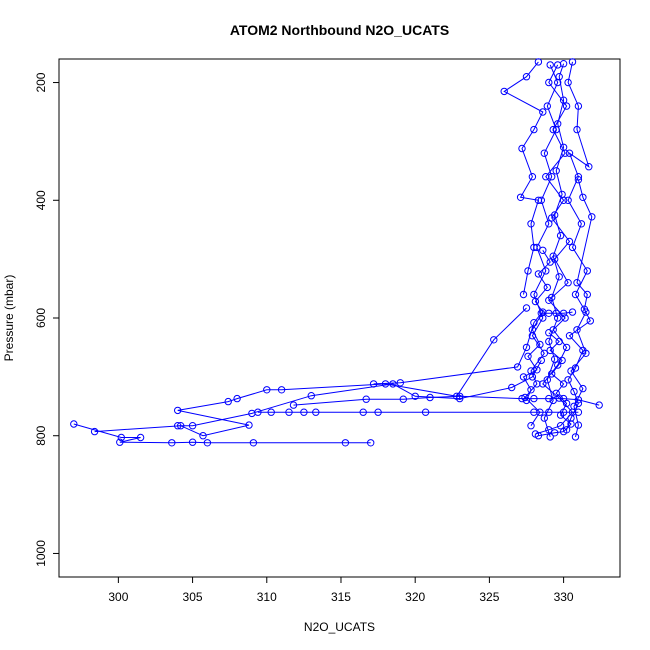  I want to click on x-tick-label: 315, so click(341, 597).